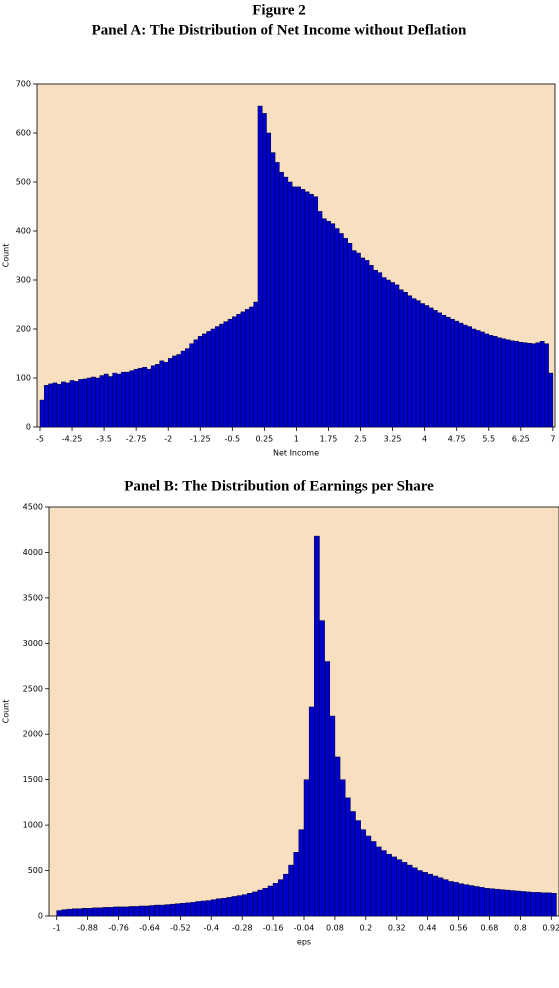  Describe the element at coordinates (335, 928) in the screenshot. I see `x-tick-label: 0.08` at that location.